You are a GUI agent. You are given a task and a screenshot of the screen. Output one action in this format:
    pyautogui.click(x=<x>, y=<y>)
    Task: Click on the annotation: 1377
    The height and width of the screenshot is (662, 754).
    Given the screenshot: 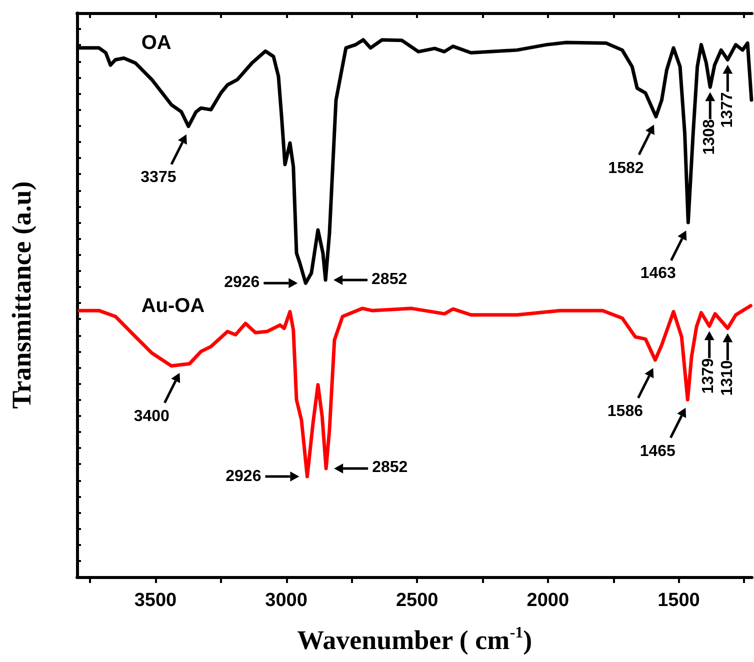 What is the action you would take?
    pyautogui.click(x=727, y=110)
    